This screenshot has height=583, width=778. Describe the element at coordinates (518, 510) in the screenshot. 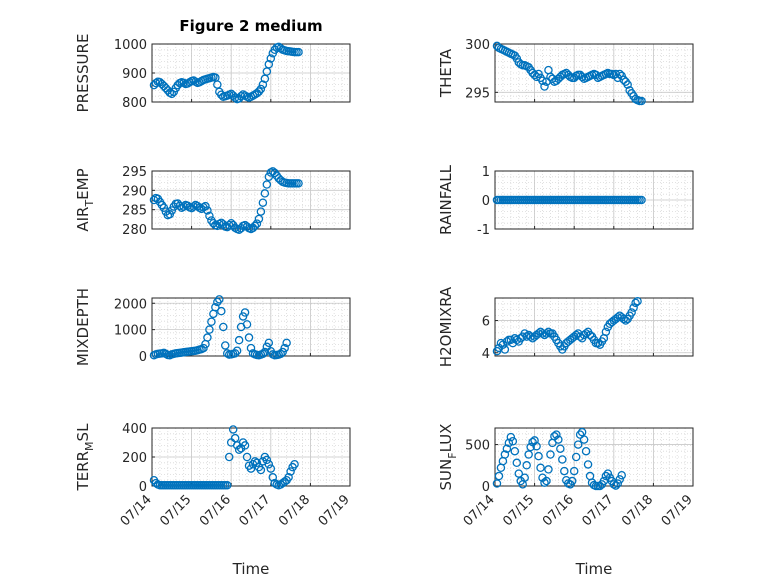

I see `x-tick-label: 07/15` at that location.